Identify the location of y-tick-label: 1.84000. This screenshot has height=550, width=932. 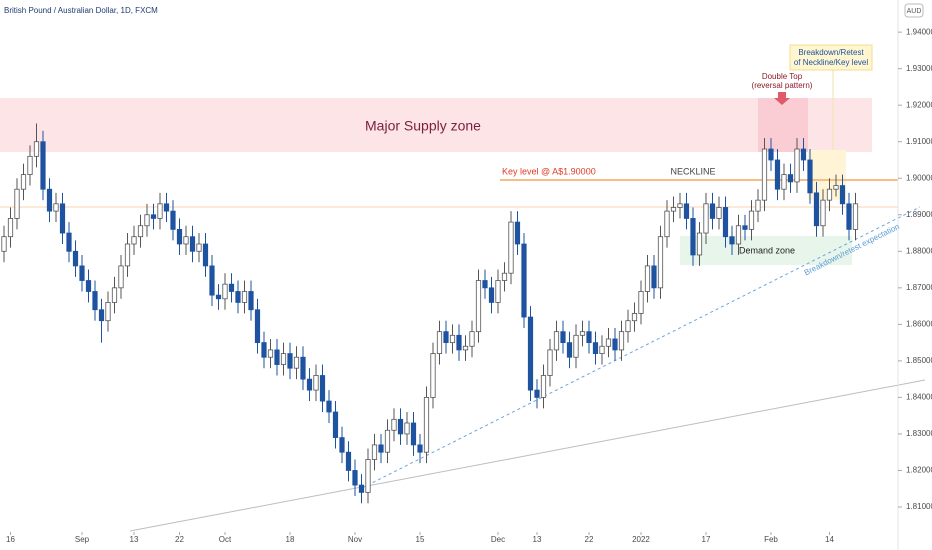
(919, 397).